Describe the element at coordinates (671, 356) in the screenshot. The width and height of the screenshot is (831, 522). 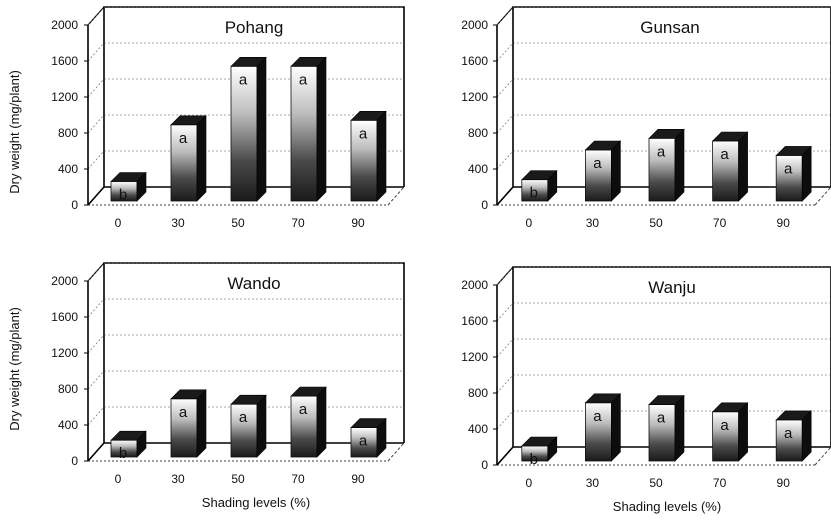
I see `back-wall` at that location.